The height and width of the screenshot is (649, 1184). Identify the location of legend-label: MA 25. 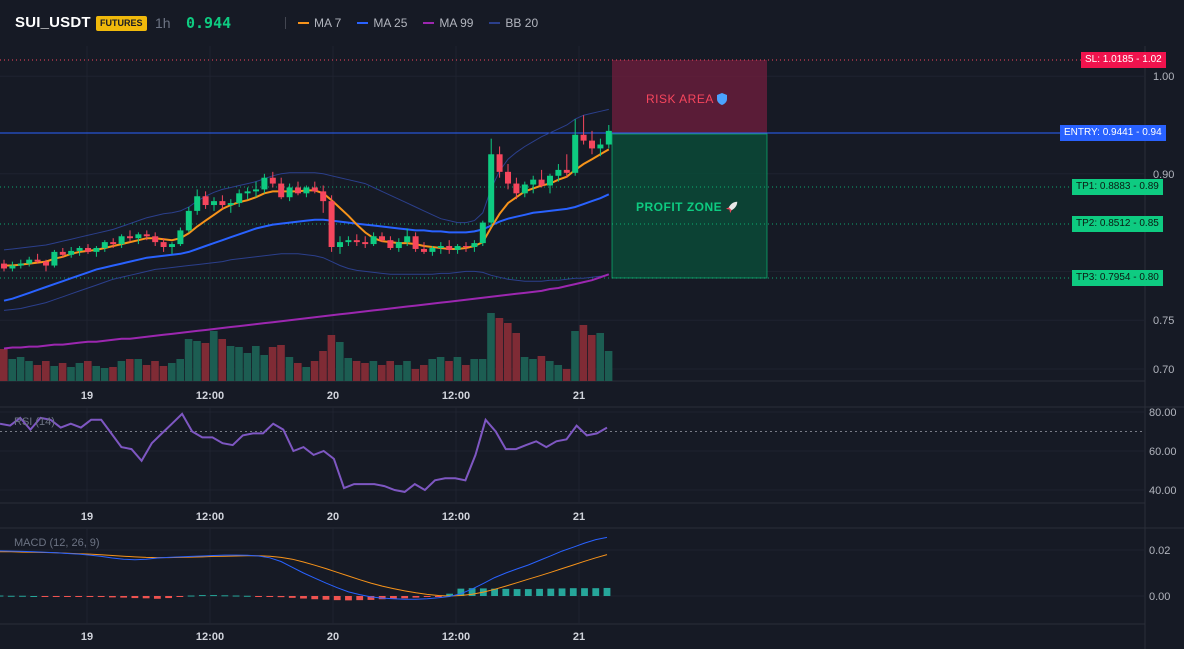
(390, 23).